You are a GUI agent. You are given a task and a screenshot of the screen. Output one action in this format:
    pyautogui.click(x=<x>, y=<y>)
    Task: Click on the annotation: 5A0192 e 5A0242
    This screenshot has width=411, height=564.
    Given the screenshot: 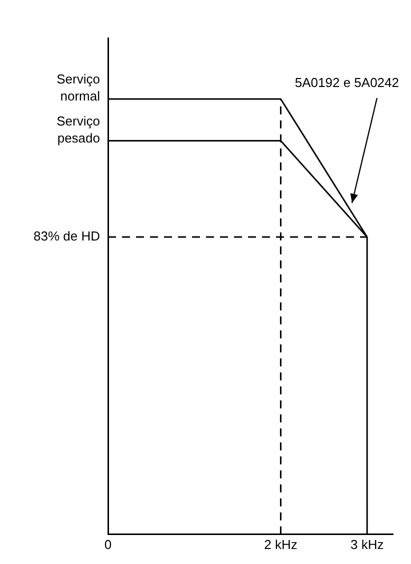 What is the action you would take?
    pyautogui.click(x=346, y=82)
    